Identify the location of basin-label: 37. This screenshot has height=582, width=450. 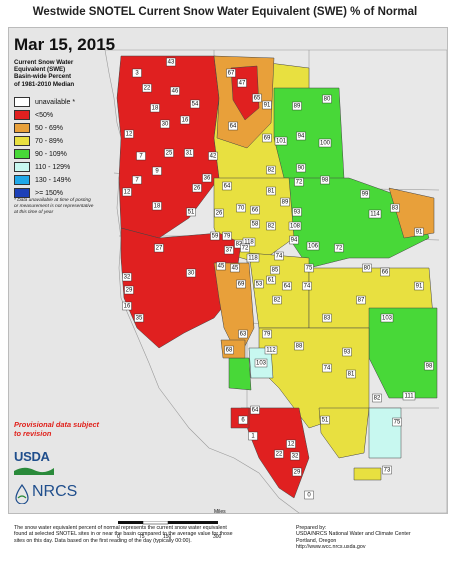
(229, 250).